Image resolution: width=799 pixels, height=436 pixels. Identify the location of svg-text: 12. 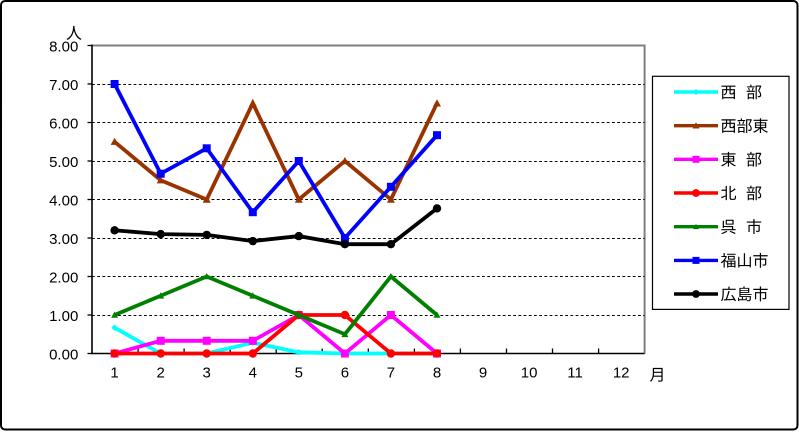
(621, 373).